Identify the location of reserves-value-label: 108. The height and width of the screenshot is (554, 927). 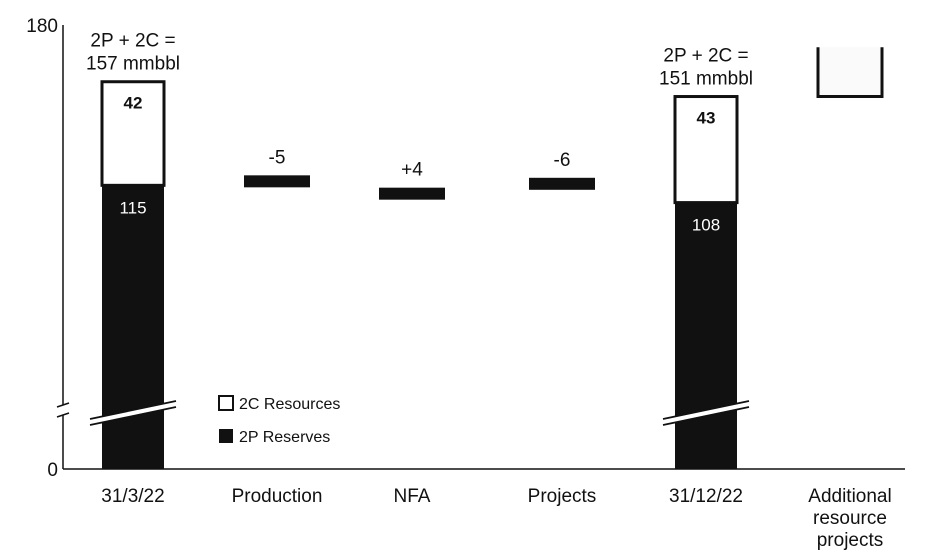
(706, 225).